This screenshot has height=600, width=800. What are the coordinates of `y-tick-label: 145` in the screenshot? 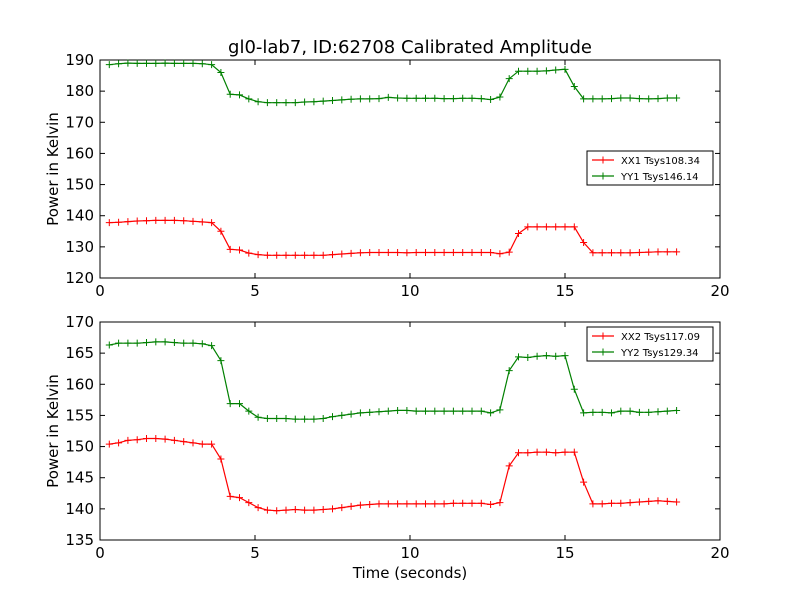 It's located at (79, 478).